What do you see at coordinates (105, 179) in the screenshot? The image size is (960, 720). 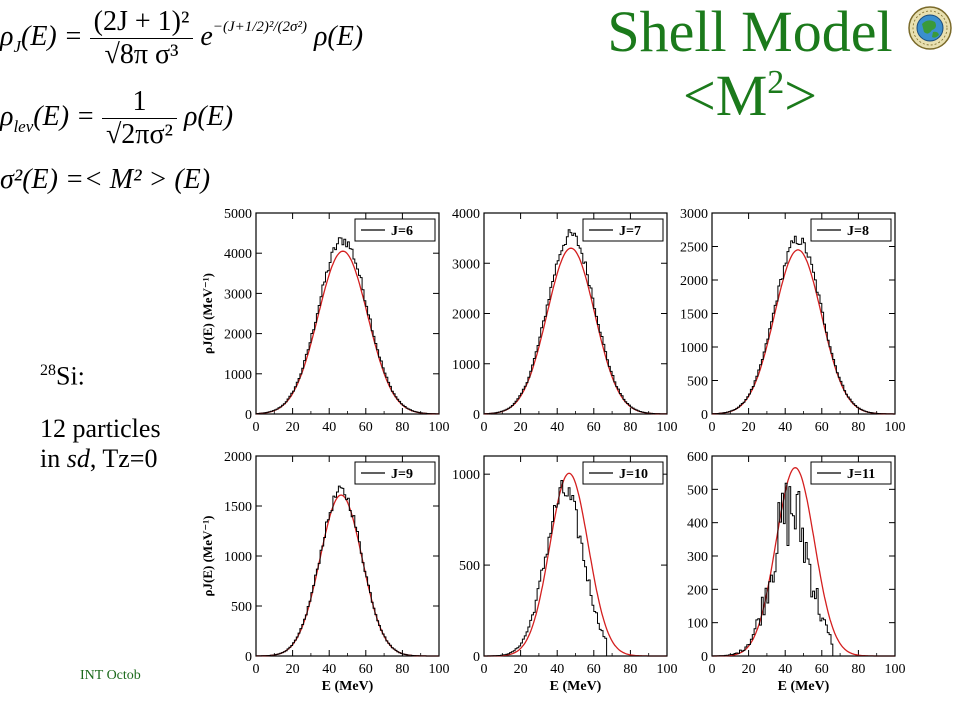 I see `equation-sigma: σ²(E) =< M² > (E)` at bounding box center [105, 179].